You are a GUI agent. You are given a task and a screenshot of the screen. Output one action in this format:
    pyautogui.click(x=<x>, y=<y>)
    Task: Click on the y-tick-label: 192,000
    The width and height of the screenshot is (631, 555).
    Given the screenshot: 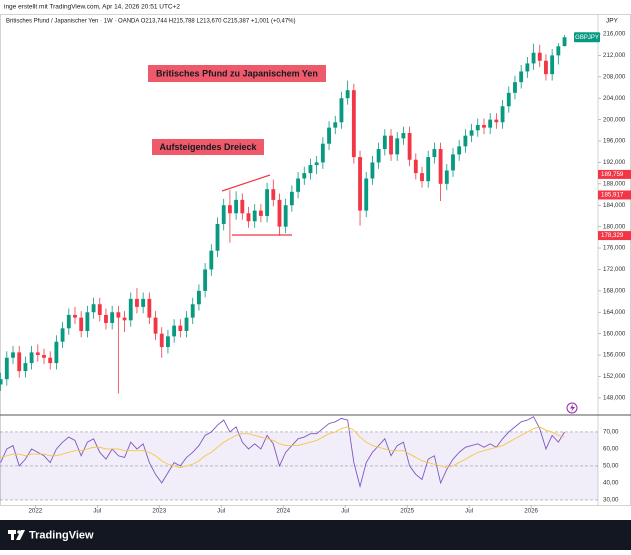 What is the action you would take?
    pyautogui.click(x=614, y=162)
    